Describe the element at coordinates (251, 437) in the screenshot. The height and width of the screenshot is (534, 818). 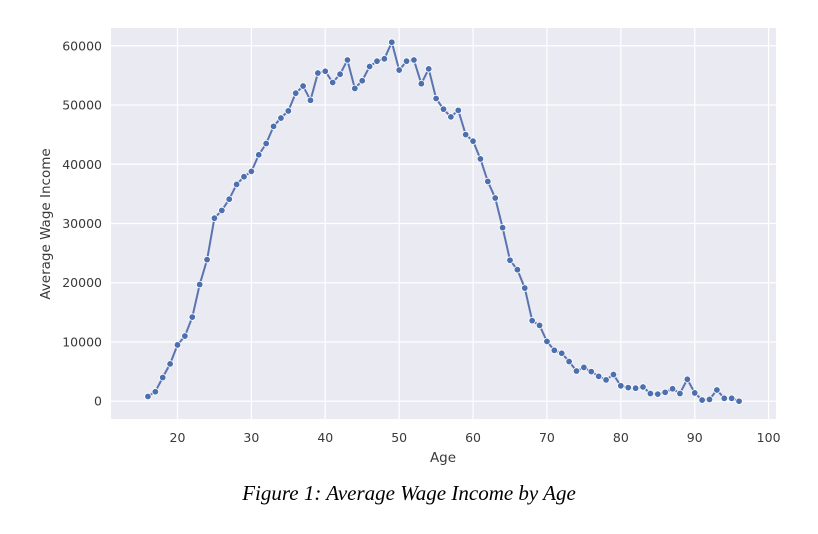
I see `x-tick-label: 30` at that location.